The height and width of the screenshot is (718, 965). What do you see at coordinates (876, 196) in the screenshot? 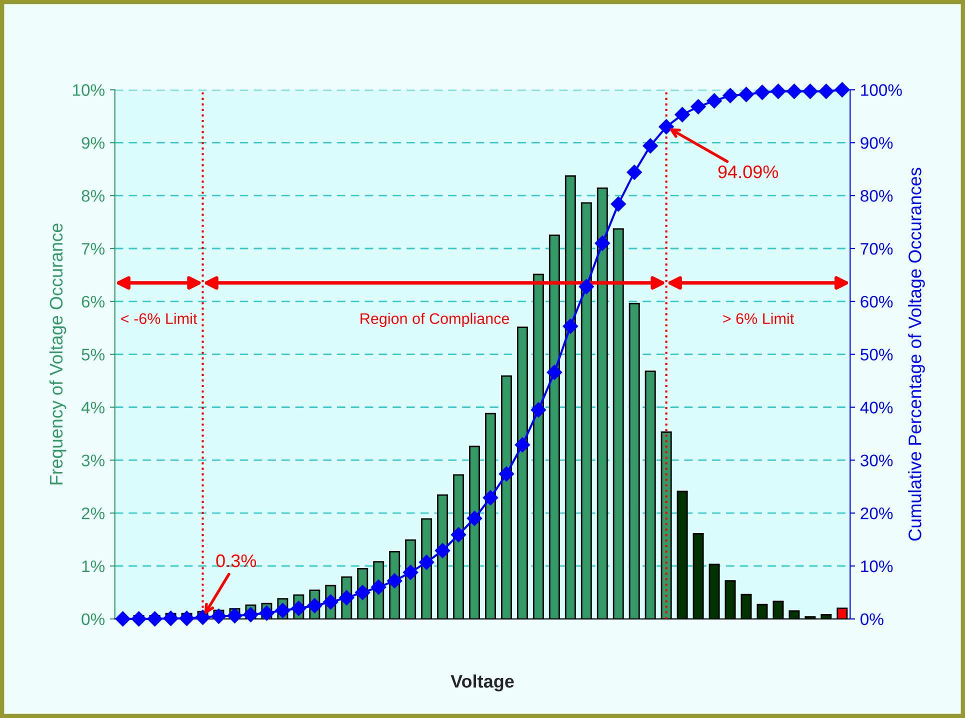
I see `y2-tick-label: 80%` at bounding box center [876, 196].